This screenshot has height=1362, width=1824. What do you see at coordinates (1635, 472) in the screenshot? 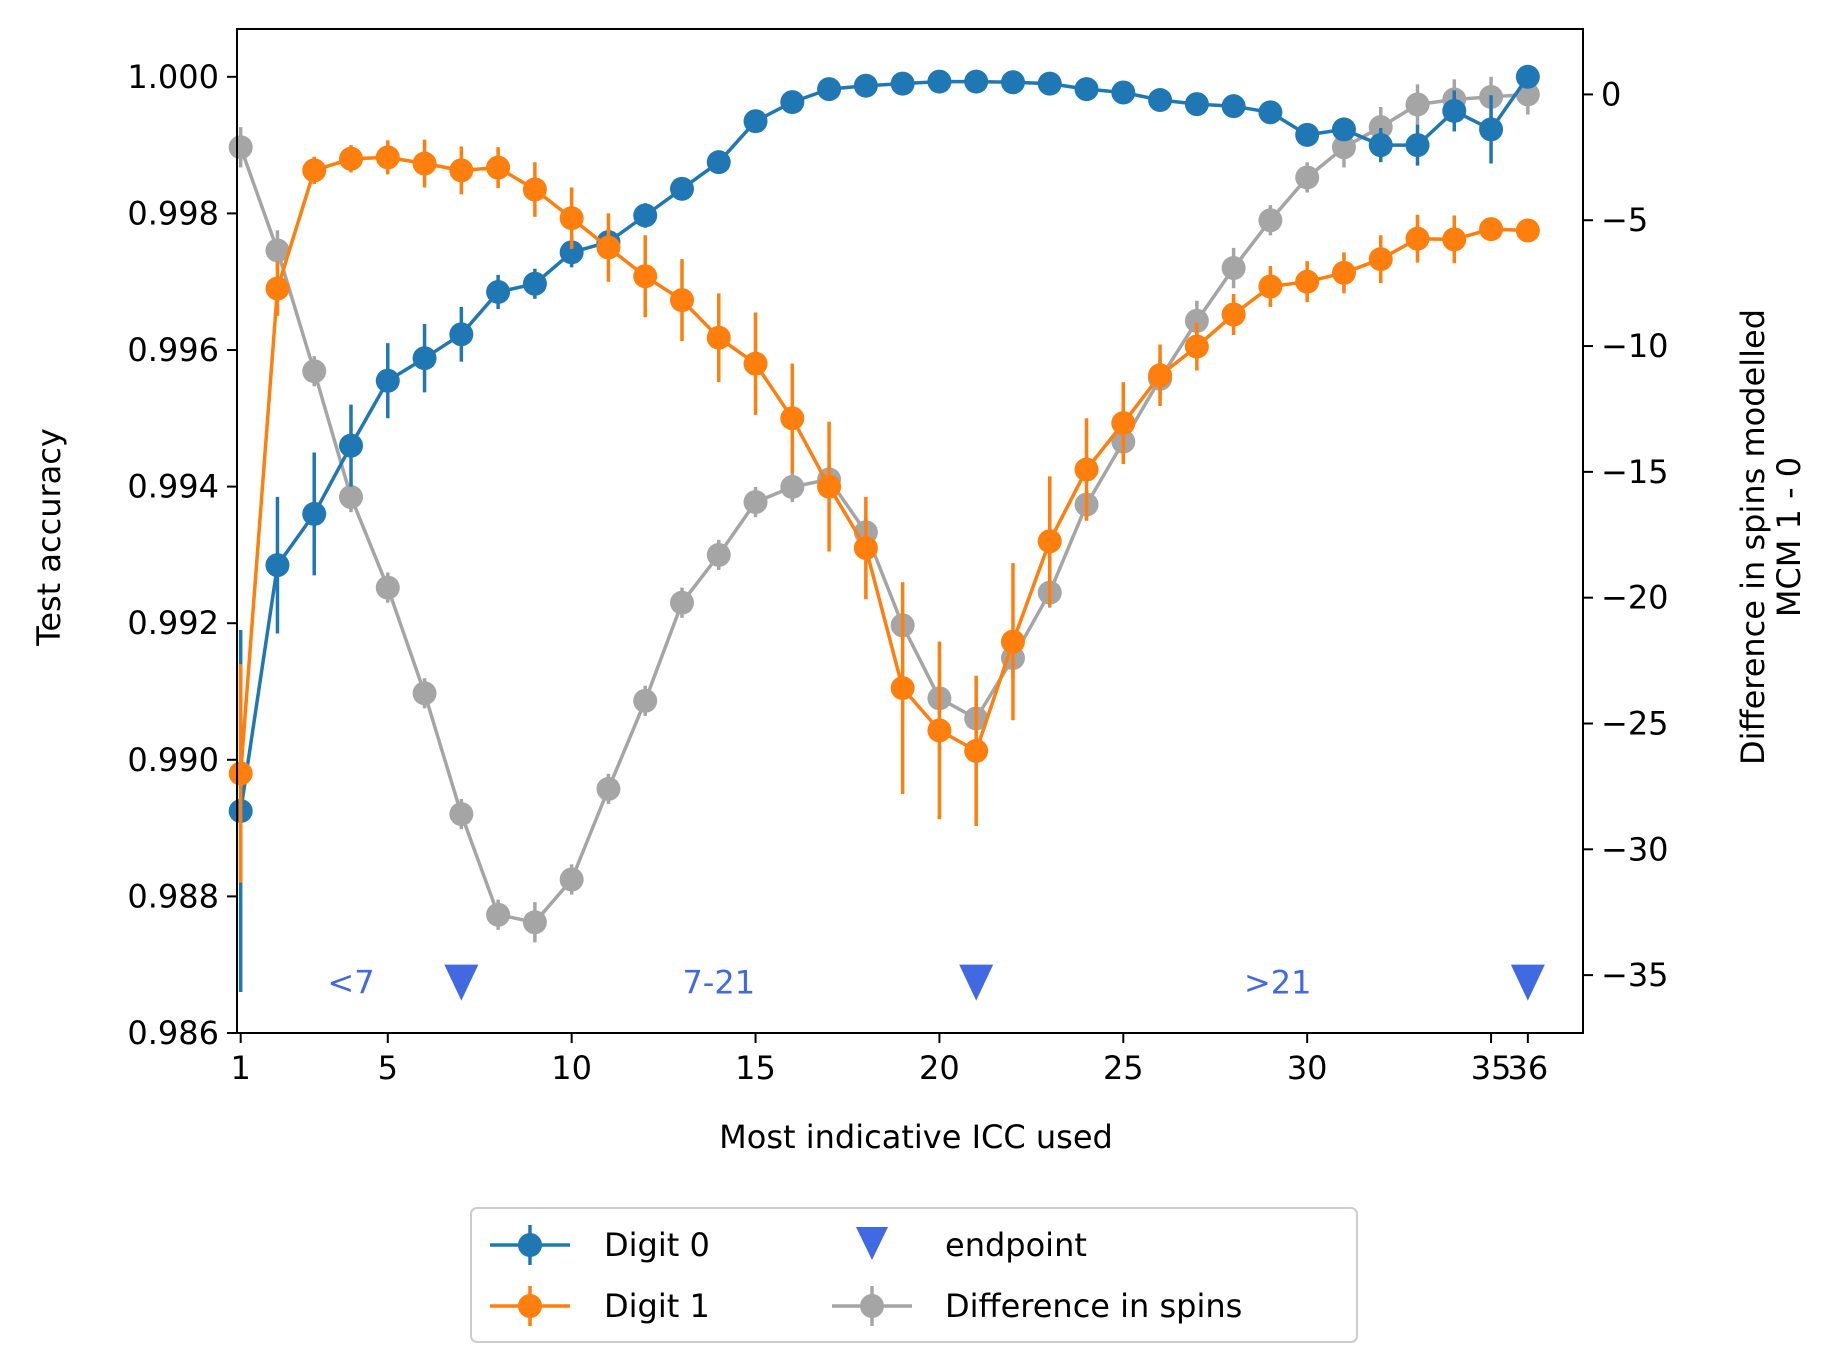
I see `y-right-tick-label: −15` at bounding box center [1635, 472].